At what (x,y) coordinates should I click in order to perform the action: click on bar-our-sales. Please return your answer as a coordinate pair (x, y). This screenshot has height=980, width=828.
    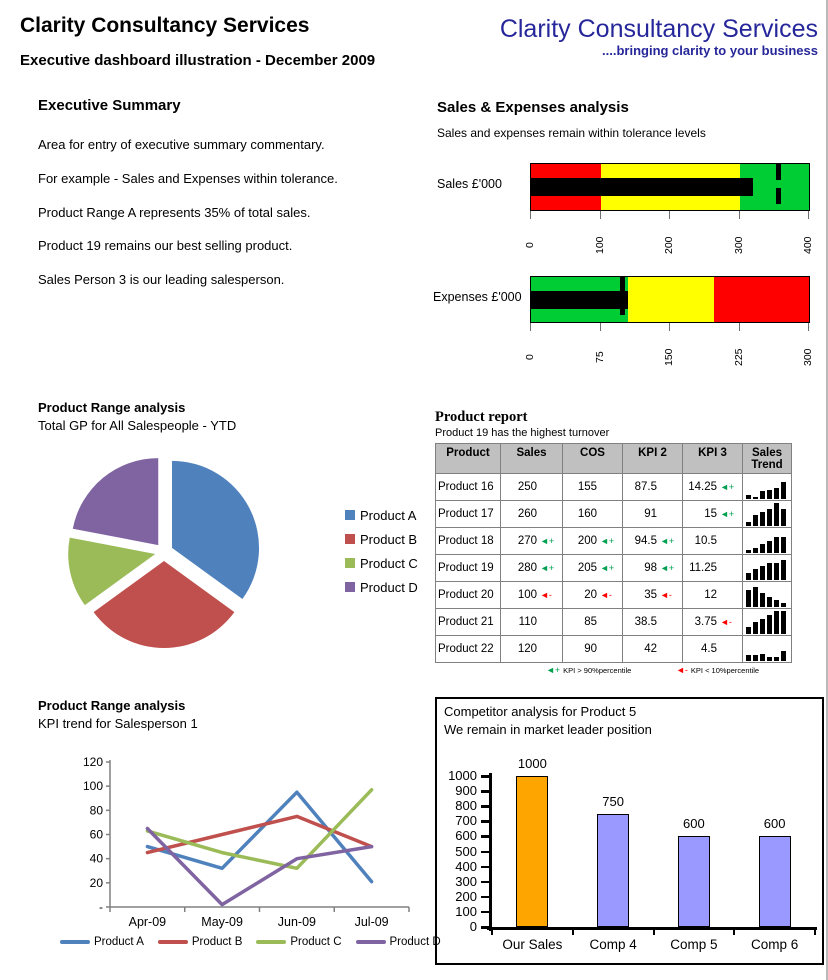
    Looking at the image, I should click on (532, 851).